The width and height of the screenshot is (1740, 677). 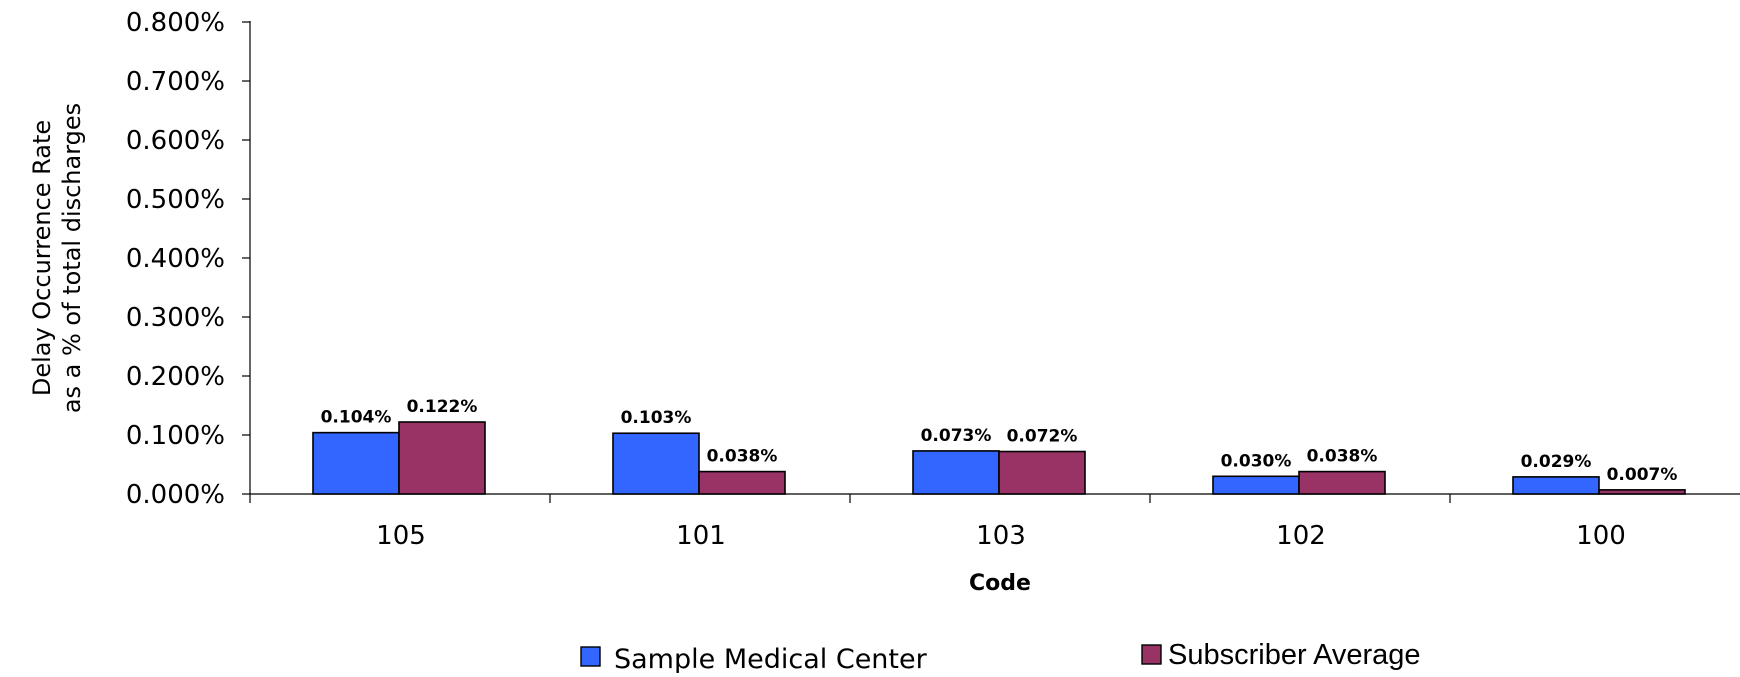 What do you see at coordinates (175, 495) in the screenshot?
I see `y-tick-label: 0.000%` at bounding box center [175, 495].